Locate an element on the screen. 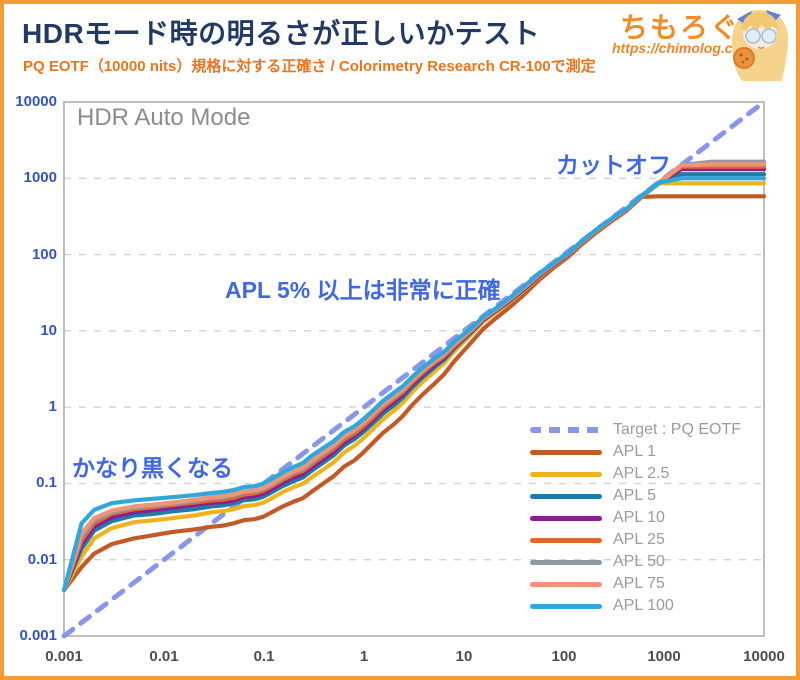 This screenshot has height=680, width=800. legend-item: APL 100 is located at coordinates (635, 606).